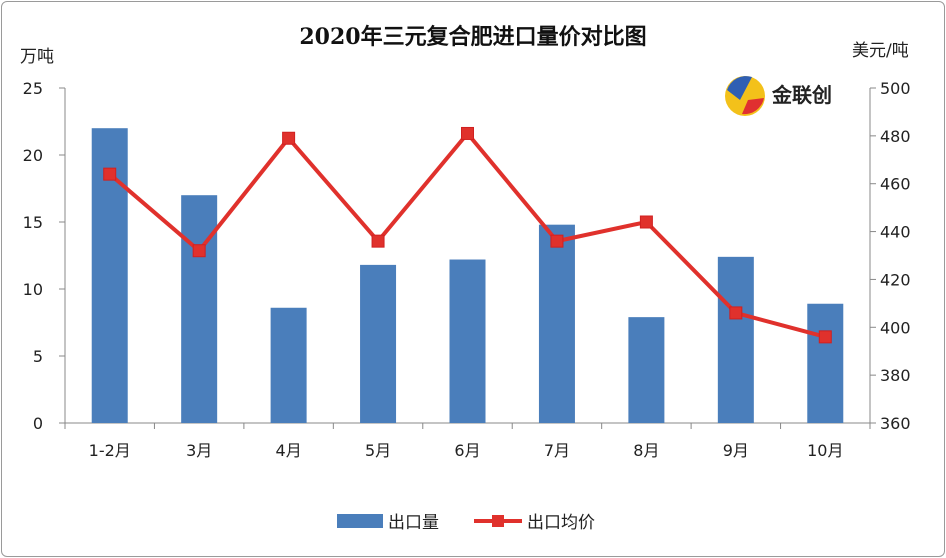 The image size is (946, 558). Describe the element at coordinates (472, 37) in the screenshot. I see `chart-title: 2020年三元复合肥进口量价对比图` at that location.